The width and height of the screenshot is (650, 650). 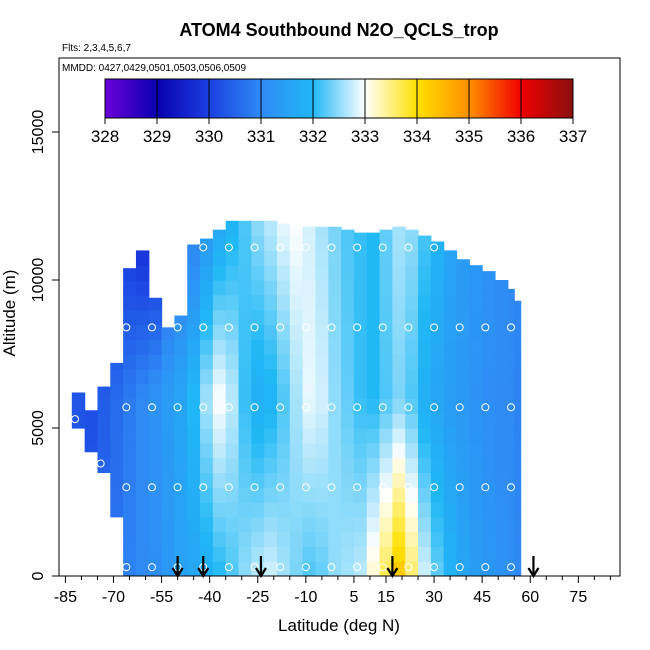 What do you see at coordinates (154, 68) in the screenshot?
I see `dates-note: MMDD: 0427,0429,0501,0503,0506,0509` at bounding box center [154, 68].